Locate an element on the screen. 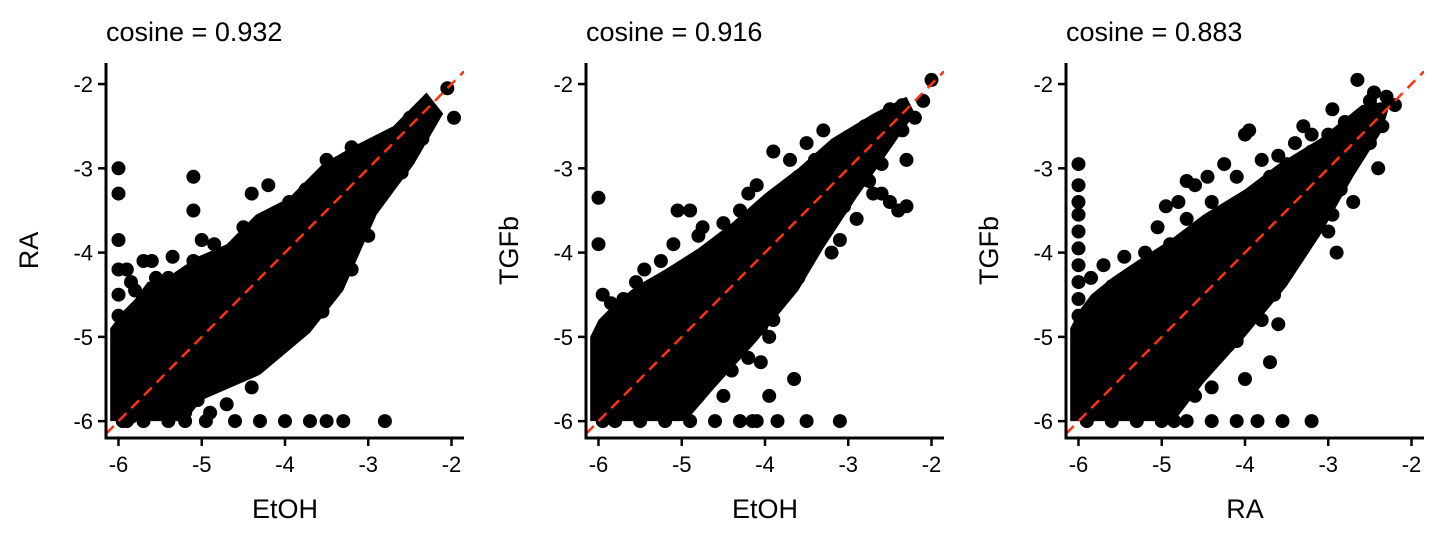  x-tick-label: -3 is located at coordinates (368, 464).